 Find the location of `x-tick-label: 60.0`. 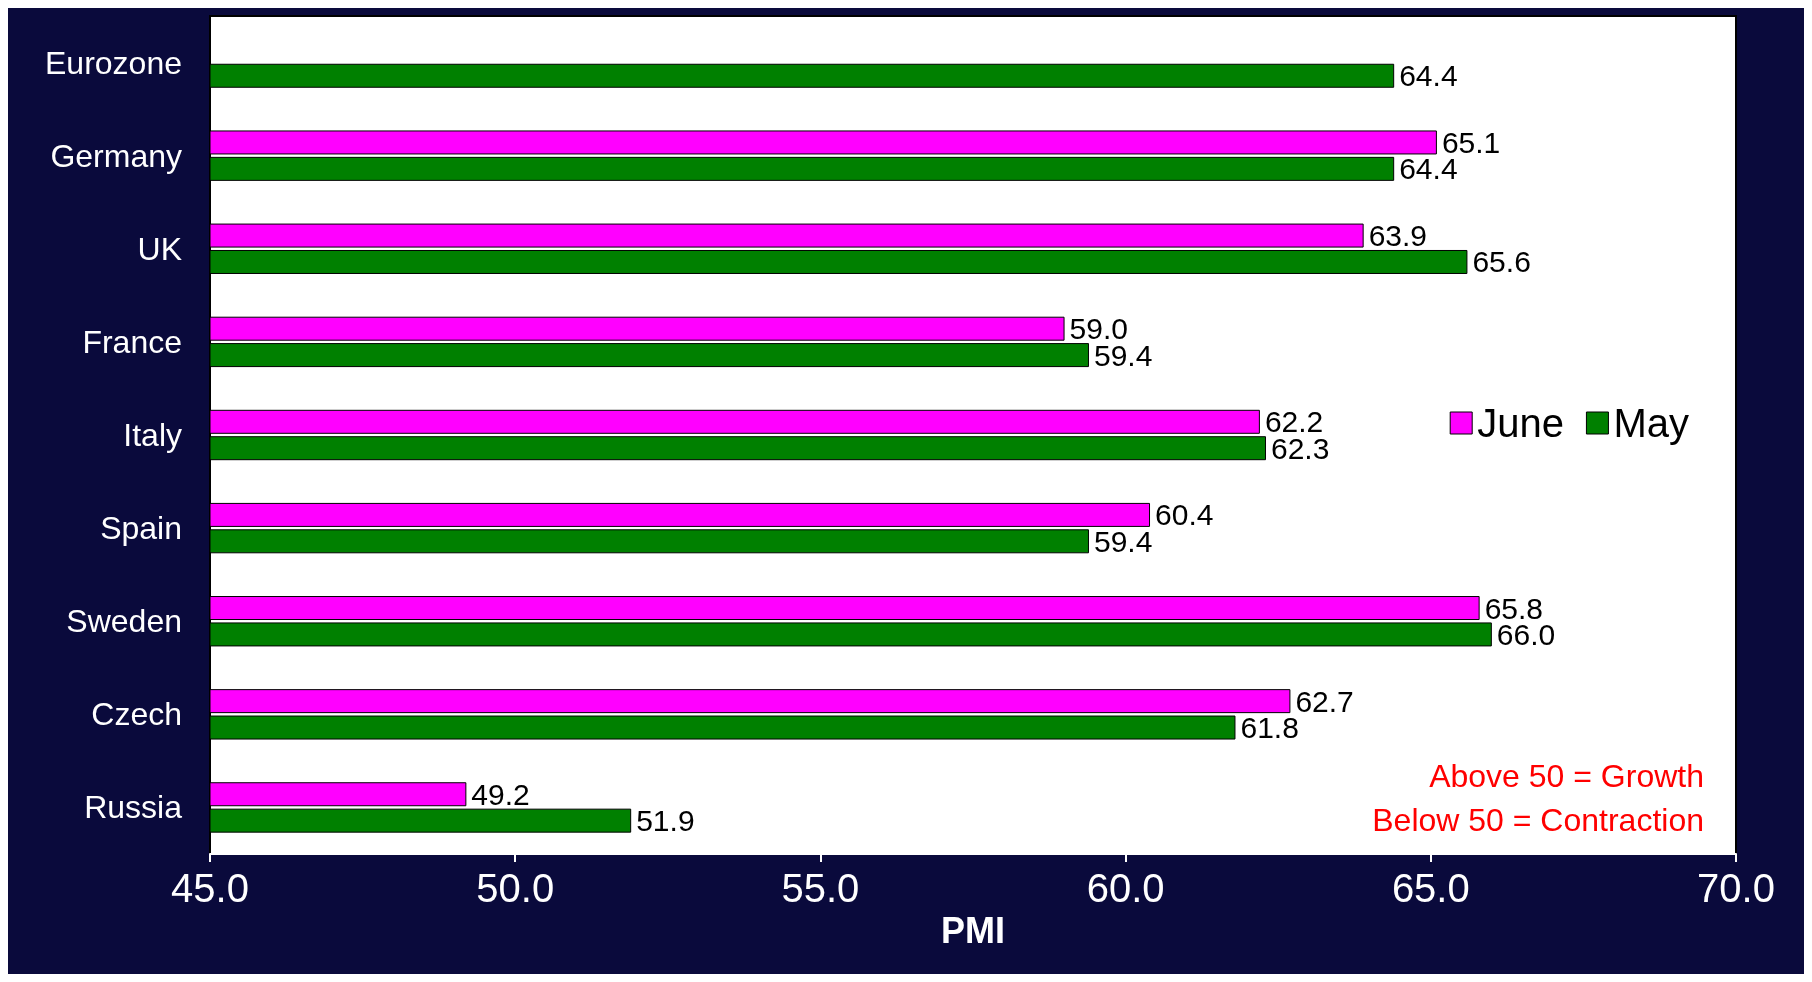

x-tick-label: 60.0 is located at coordinates (1125, 888).